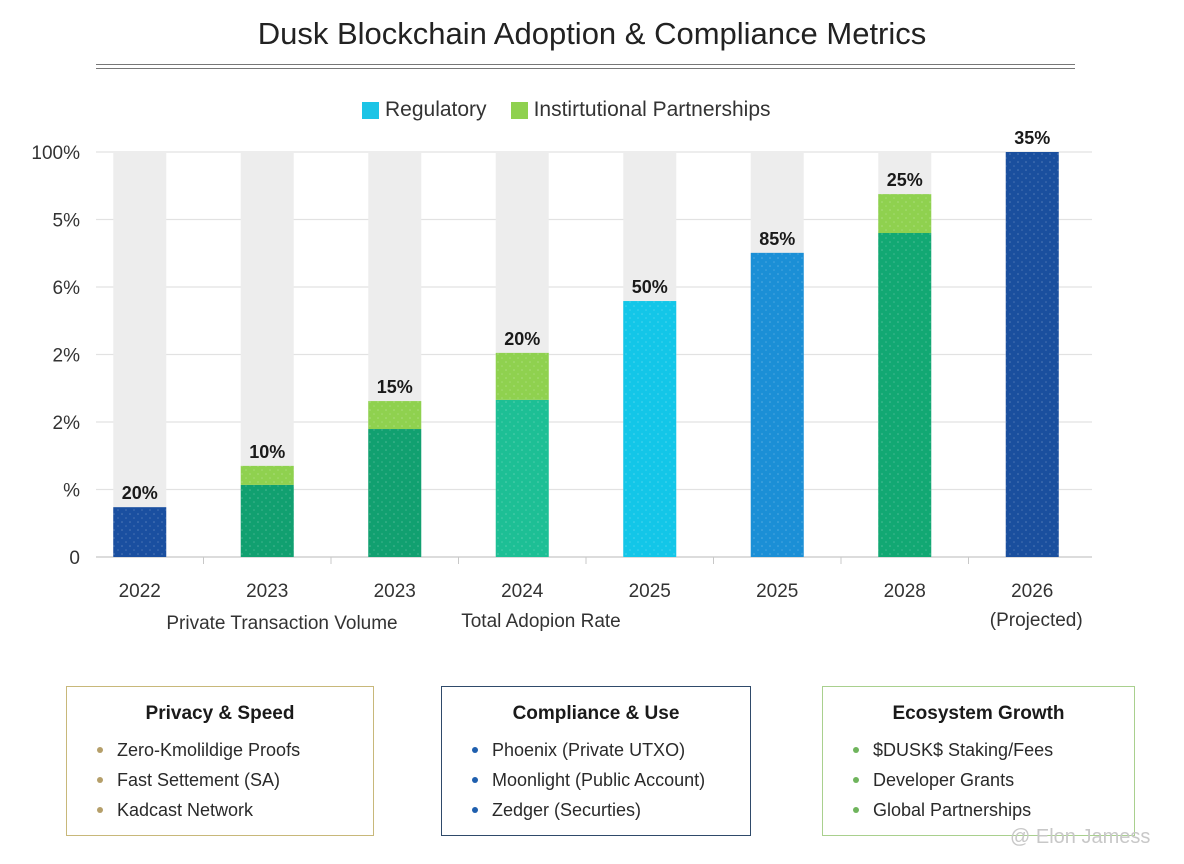 The image size is (1184, 864). What do you see at coordinates (267, 452) in the screenshot?
I see `data-label: 10%` at bounding box center [267, 452].